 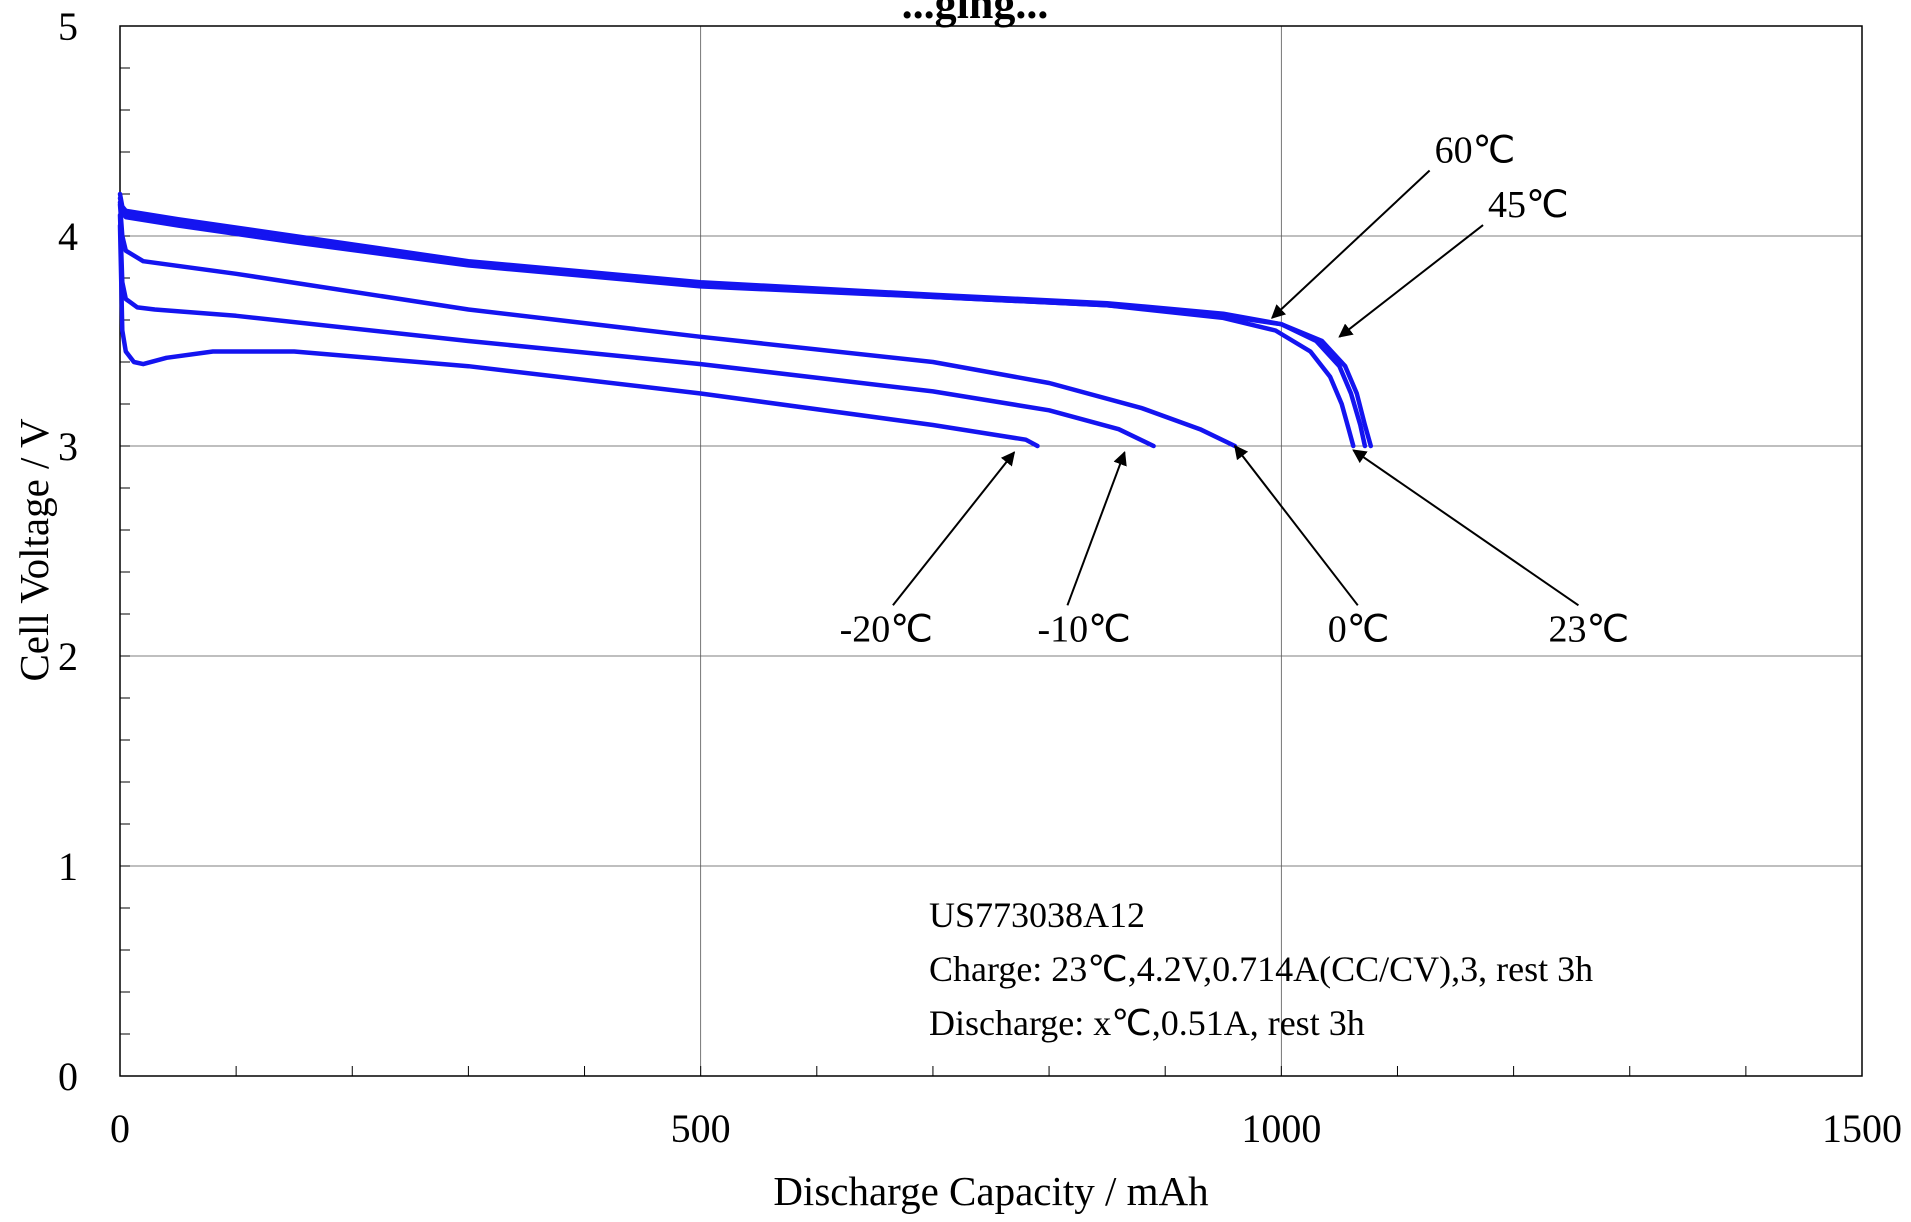 What do you see at coordinates (68, 866) in the screenshot?
I see `y-tick-label: 1` at bounding box center [68, 866].